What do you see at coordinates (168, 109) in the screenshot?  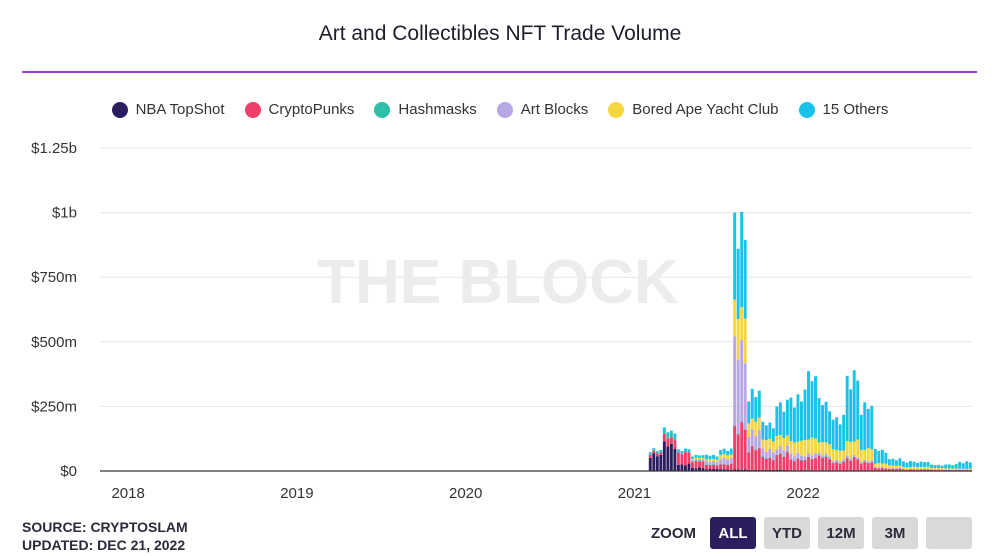 I see `legend-item-nba-topshot: NBA TopShot` at bounding box center [168, 109].